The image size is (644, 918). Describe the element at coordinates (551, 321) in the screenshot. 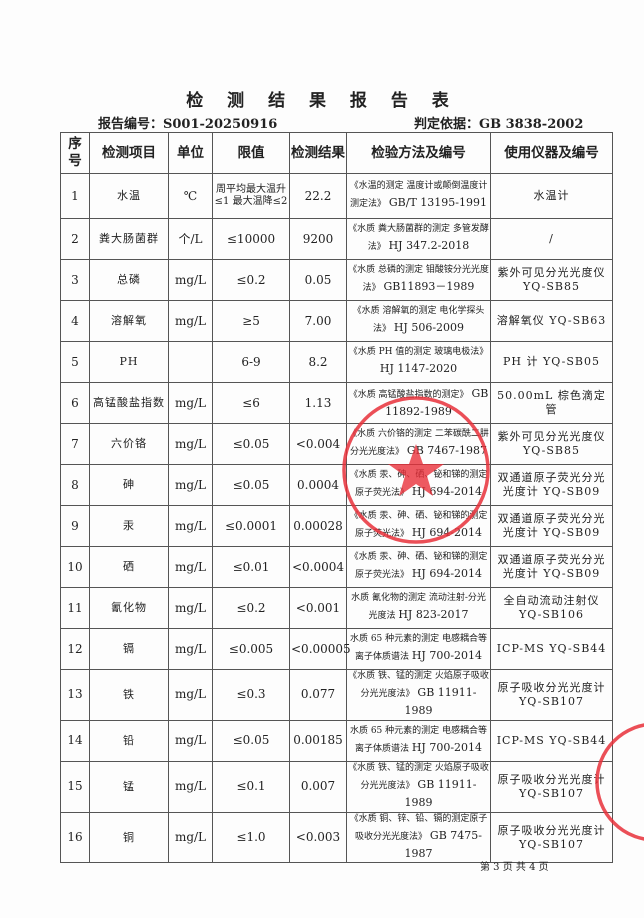

I see `instrument: 溶解氧仪 YQ-SB63` at that location.